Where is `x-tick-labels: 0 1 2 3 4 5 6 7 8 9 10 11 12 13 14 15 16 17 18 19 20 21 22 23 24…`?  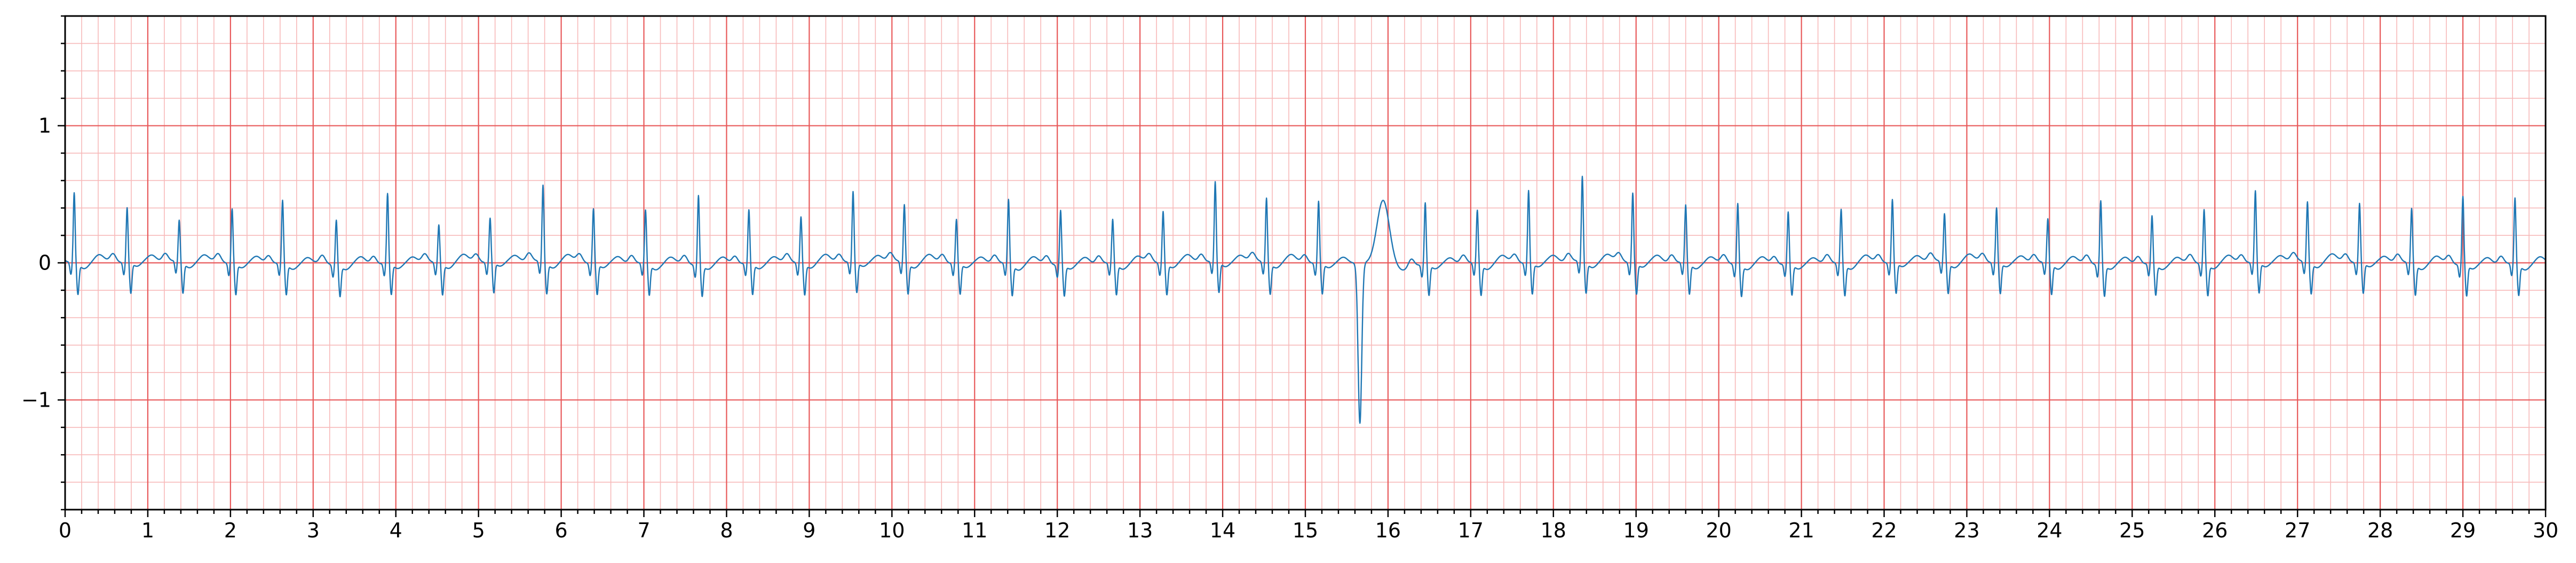
x-tick-labels: 0 1 2 3 4 5 6 7 8 9 10 11 12 13 14 15 16 17 18 19 20 21 22 23 24… is located at coordinates (1308, 530).